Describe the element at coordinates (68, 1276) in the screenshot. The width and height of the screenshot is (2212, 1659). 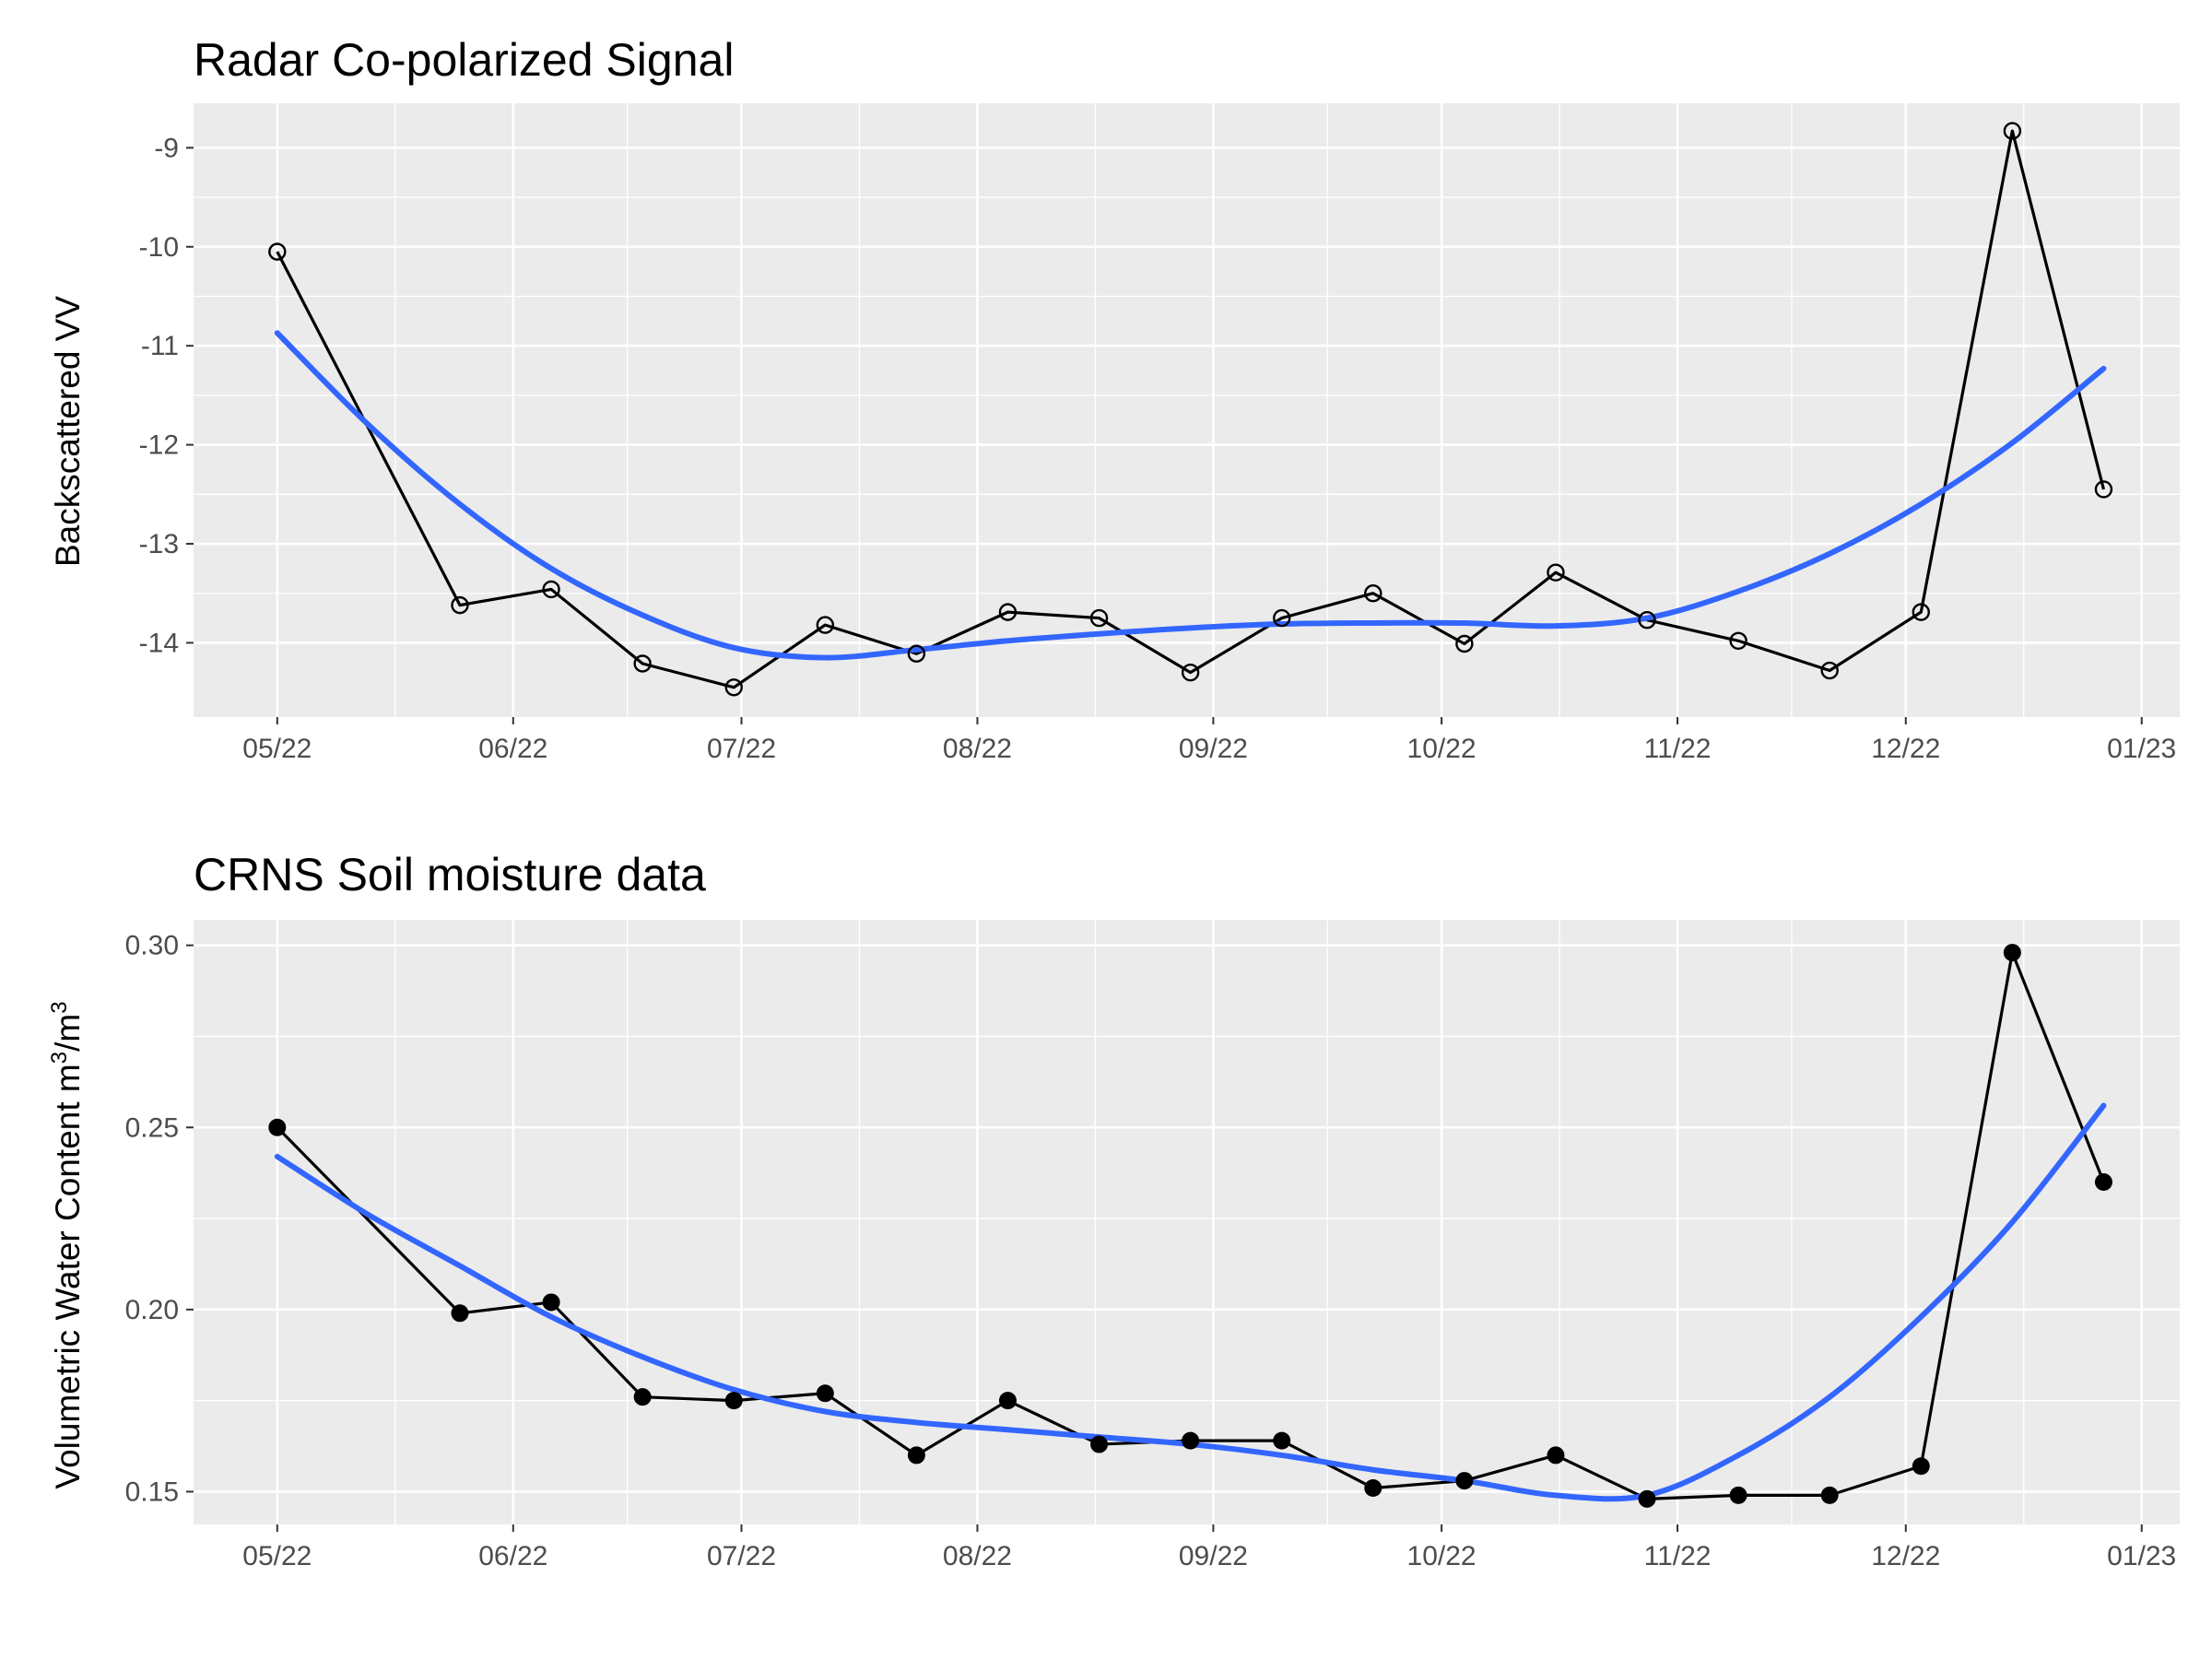
I see `y-axis-title-main: Volumetric Water Content m` at that location.